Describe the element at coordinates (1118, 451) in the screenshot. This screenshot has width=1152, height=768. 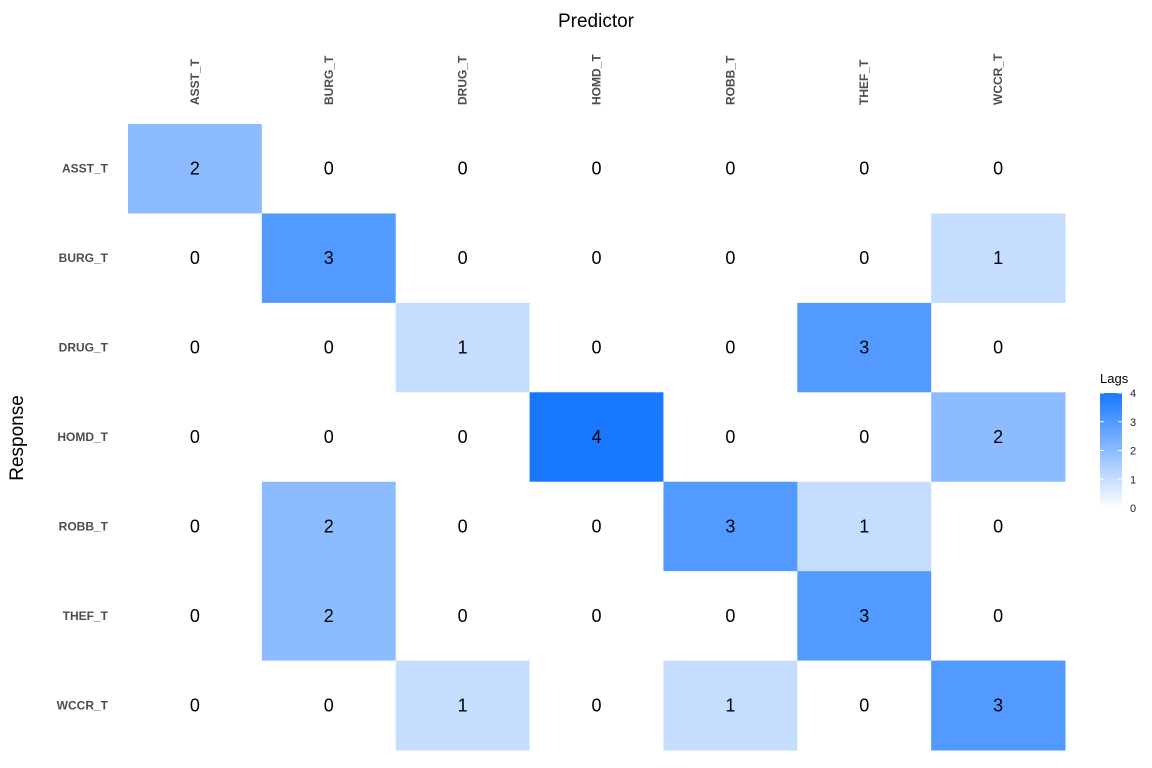
I see `legend-ticks: 0 1 2 3 4` at that location.